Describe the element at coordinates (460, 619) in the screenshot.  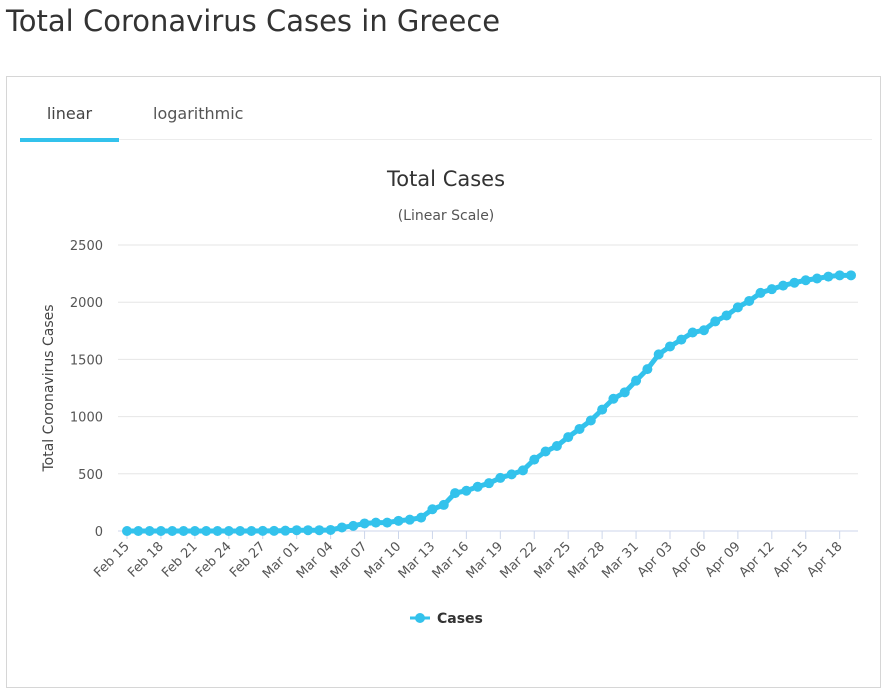
I see `legend-label: Cases` at that location.